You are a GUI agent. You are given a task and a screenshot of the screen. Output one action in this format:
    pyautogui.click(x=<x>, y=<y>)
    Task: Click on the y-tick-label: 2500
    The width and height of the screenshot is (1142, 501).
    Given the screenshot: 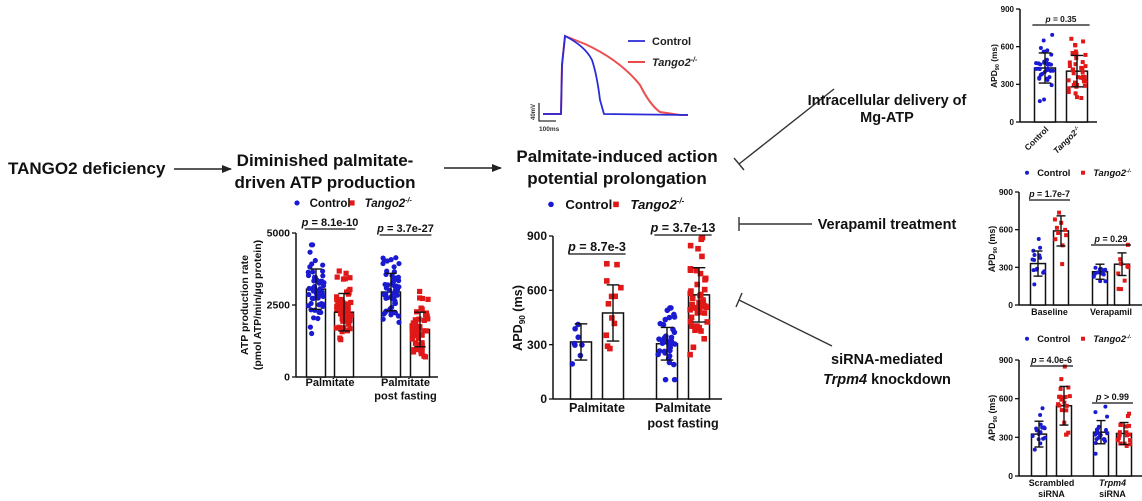 What is the action you would take?
    pyautogui.click(x=279, y=306)
    